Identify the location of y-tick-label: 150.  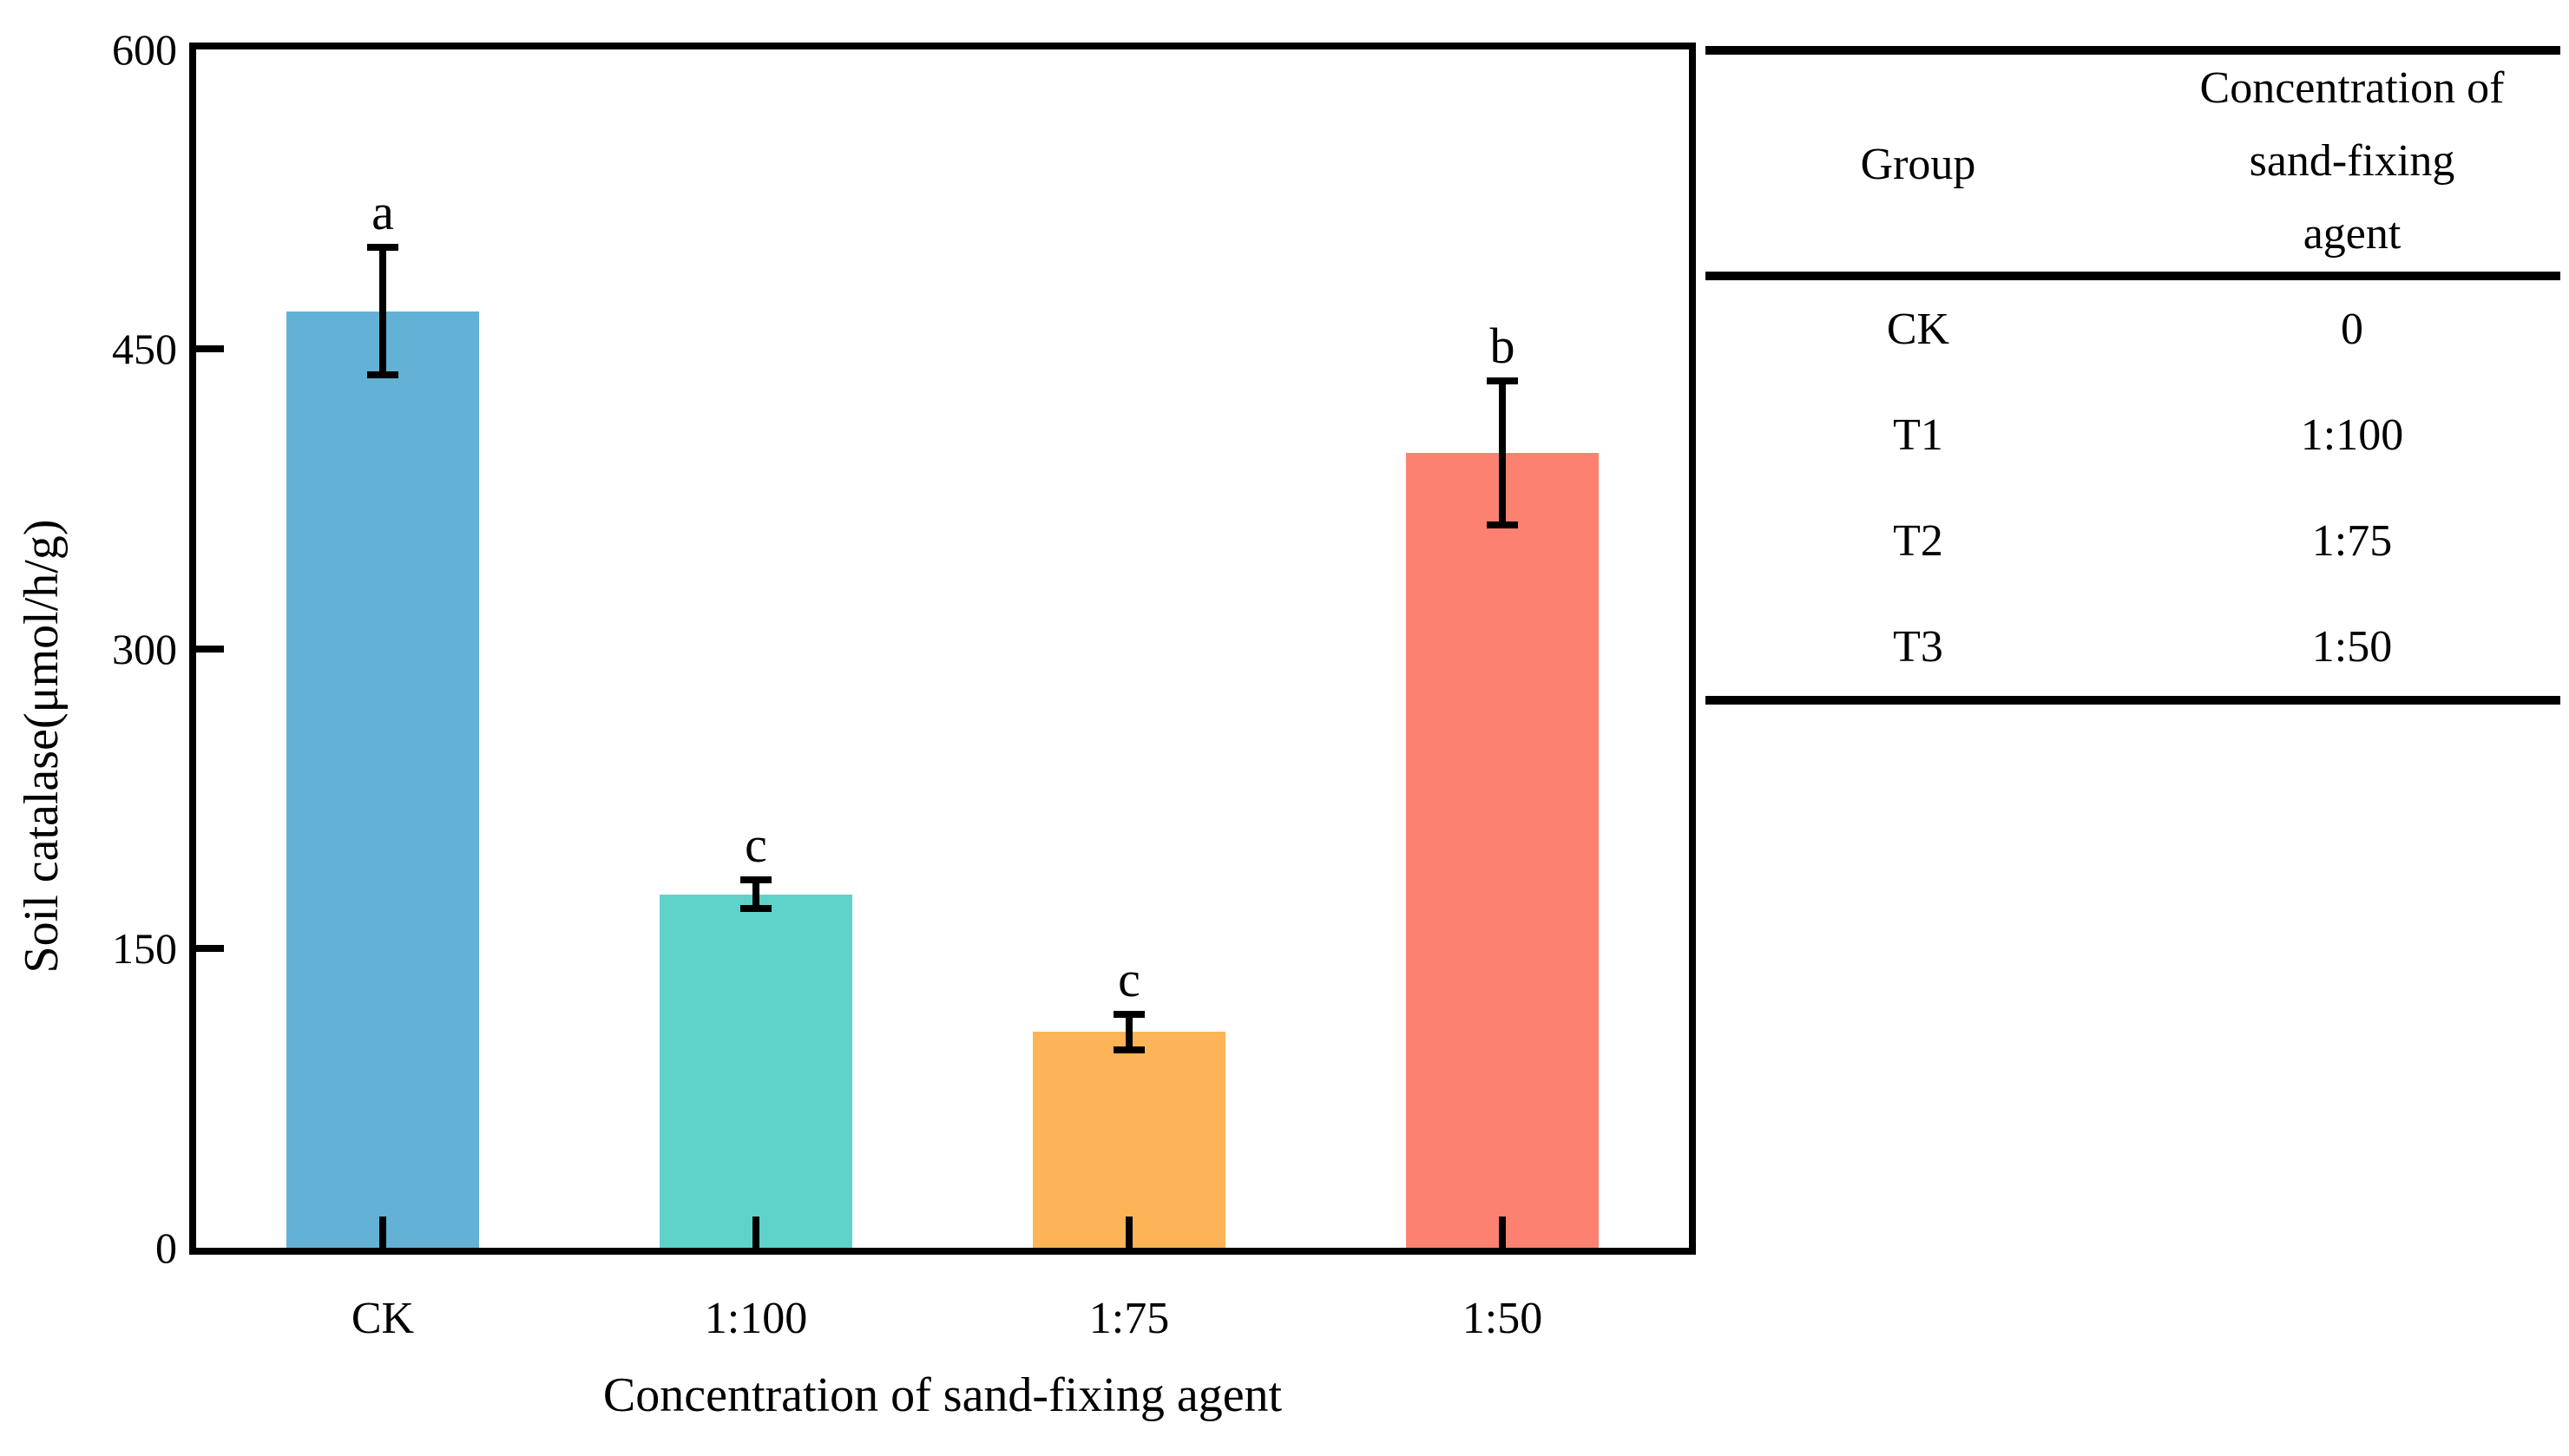
(144, 948).